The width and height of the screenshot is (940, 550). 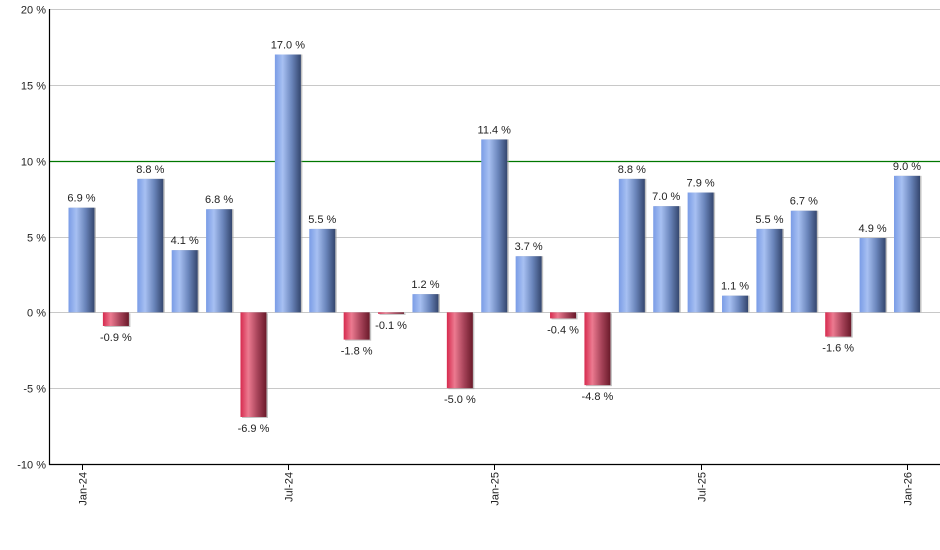 What do you see at coordinates (33, 87) in the screenshot?
I see `y-tick-label: 15 %` at bounding box center [33, 87].